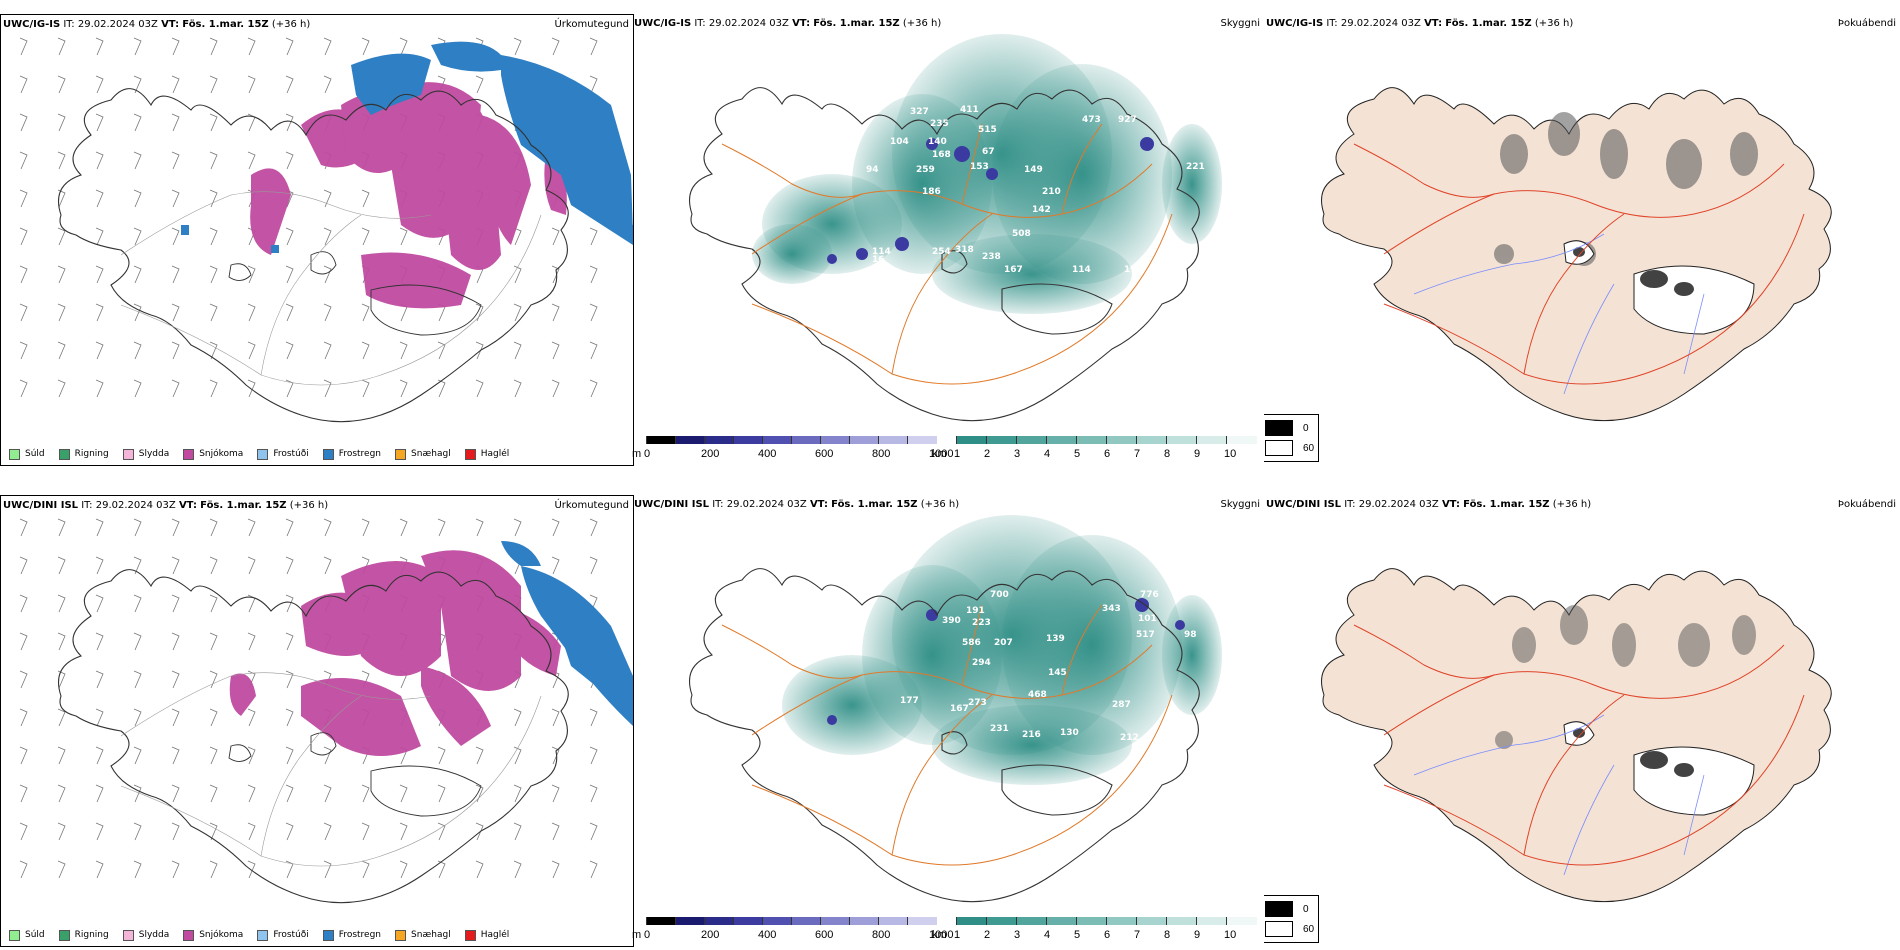  Describe the element at coordinates (1289, 448) in the screenshot. I see `fog-key-row: 60` at that location.